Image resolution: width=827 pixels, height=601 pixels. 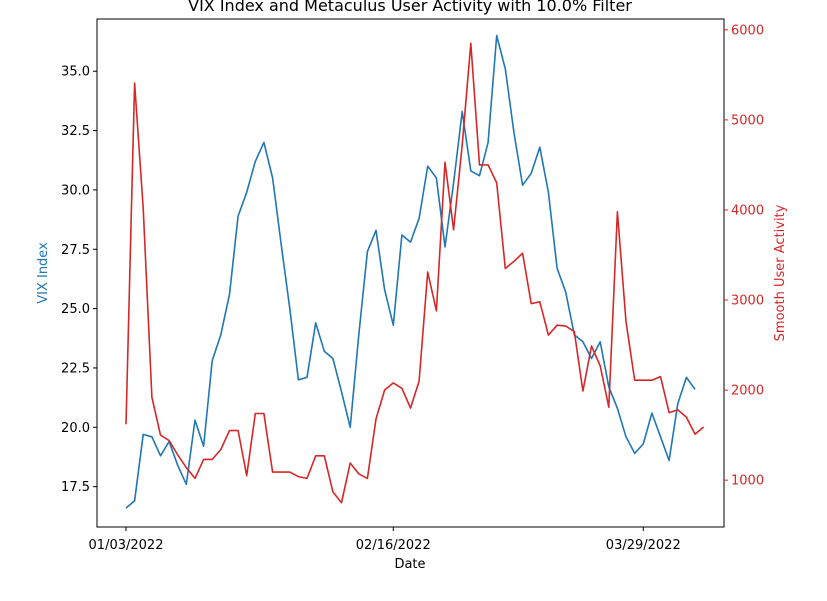 I want to click on x-axis: 01/03/2022 02/16/2022 03/29/2022, so click(x=385, y=540).